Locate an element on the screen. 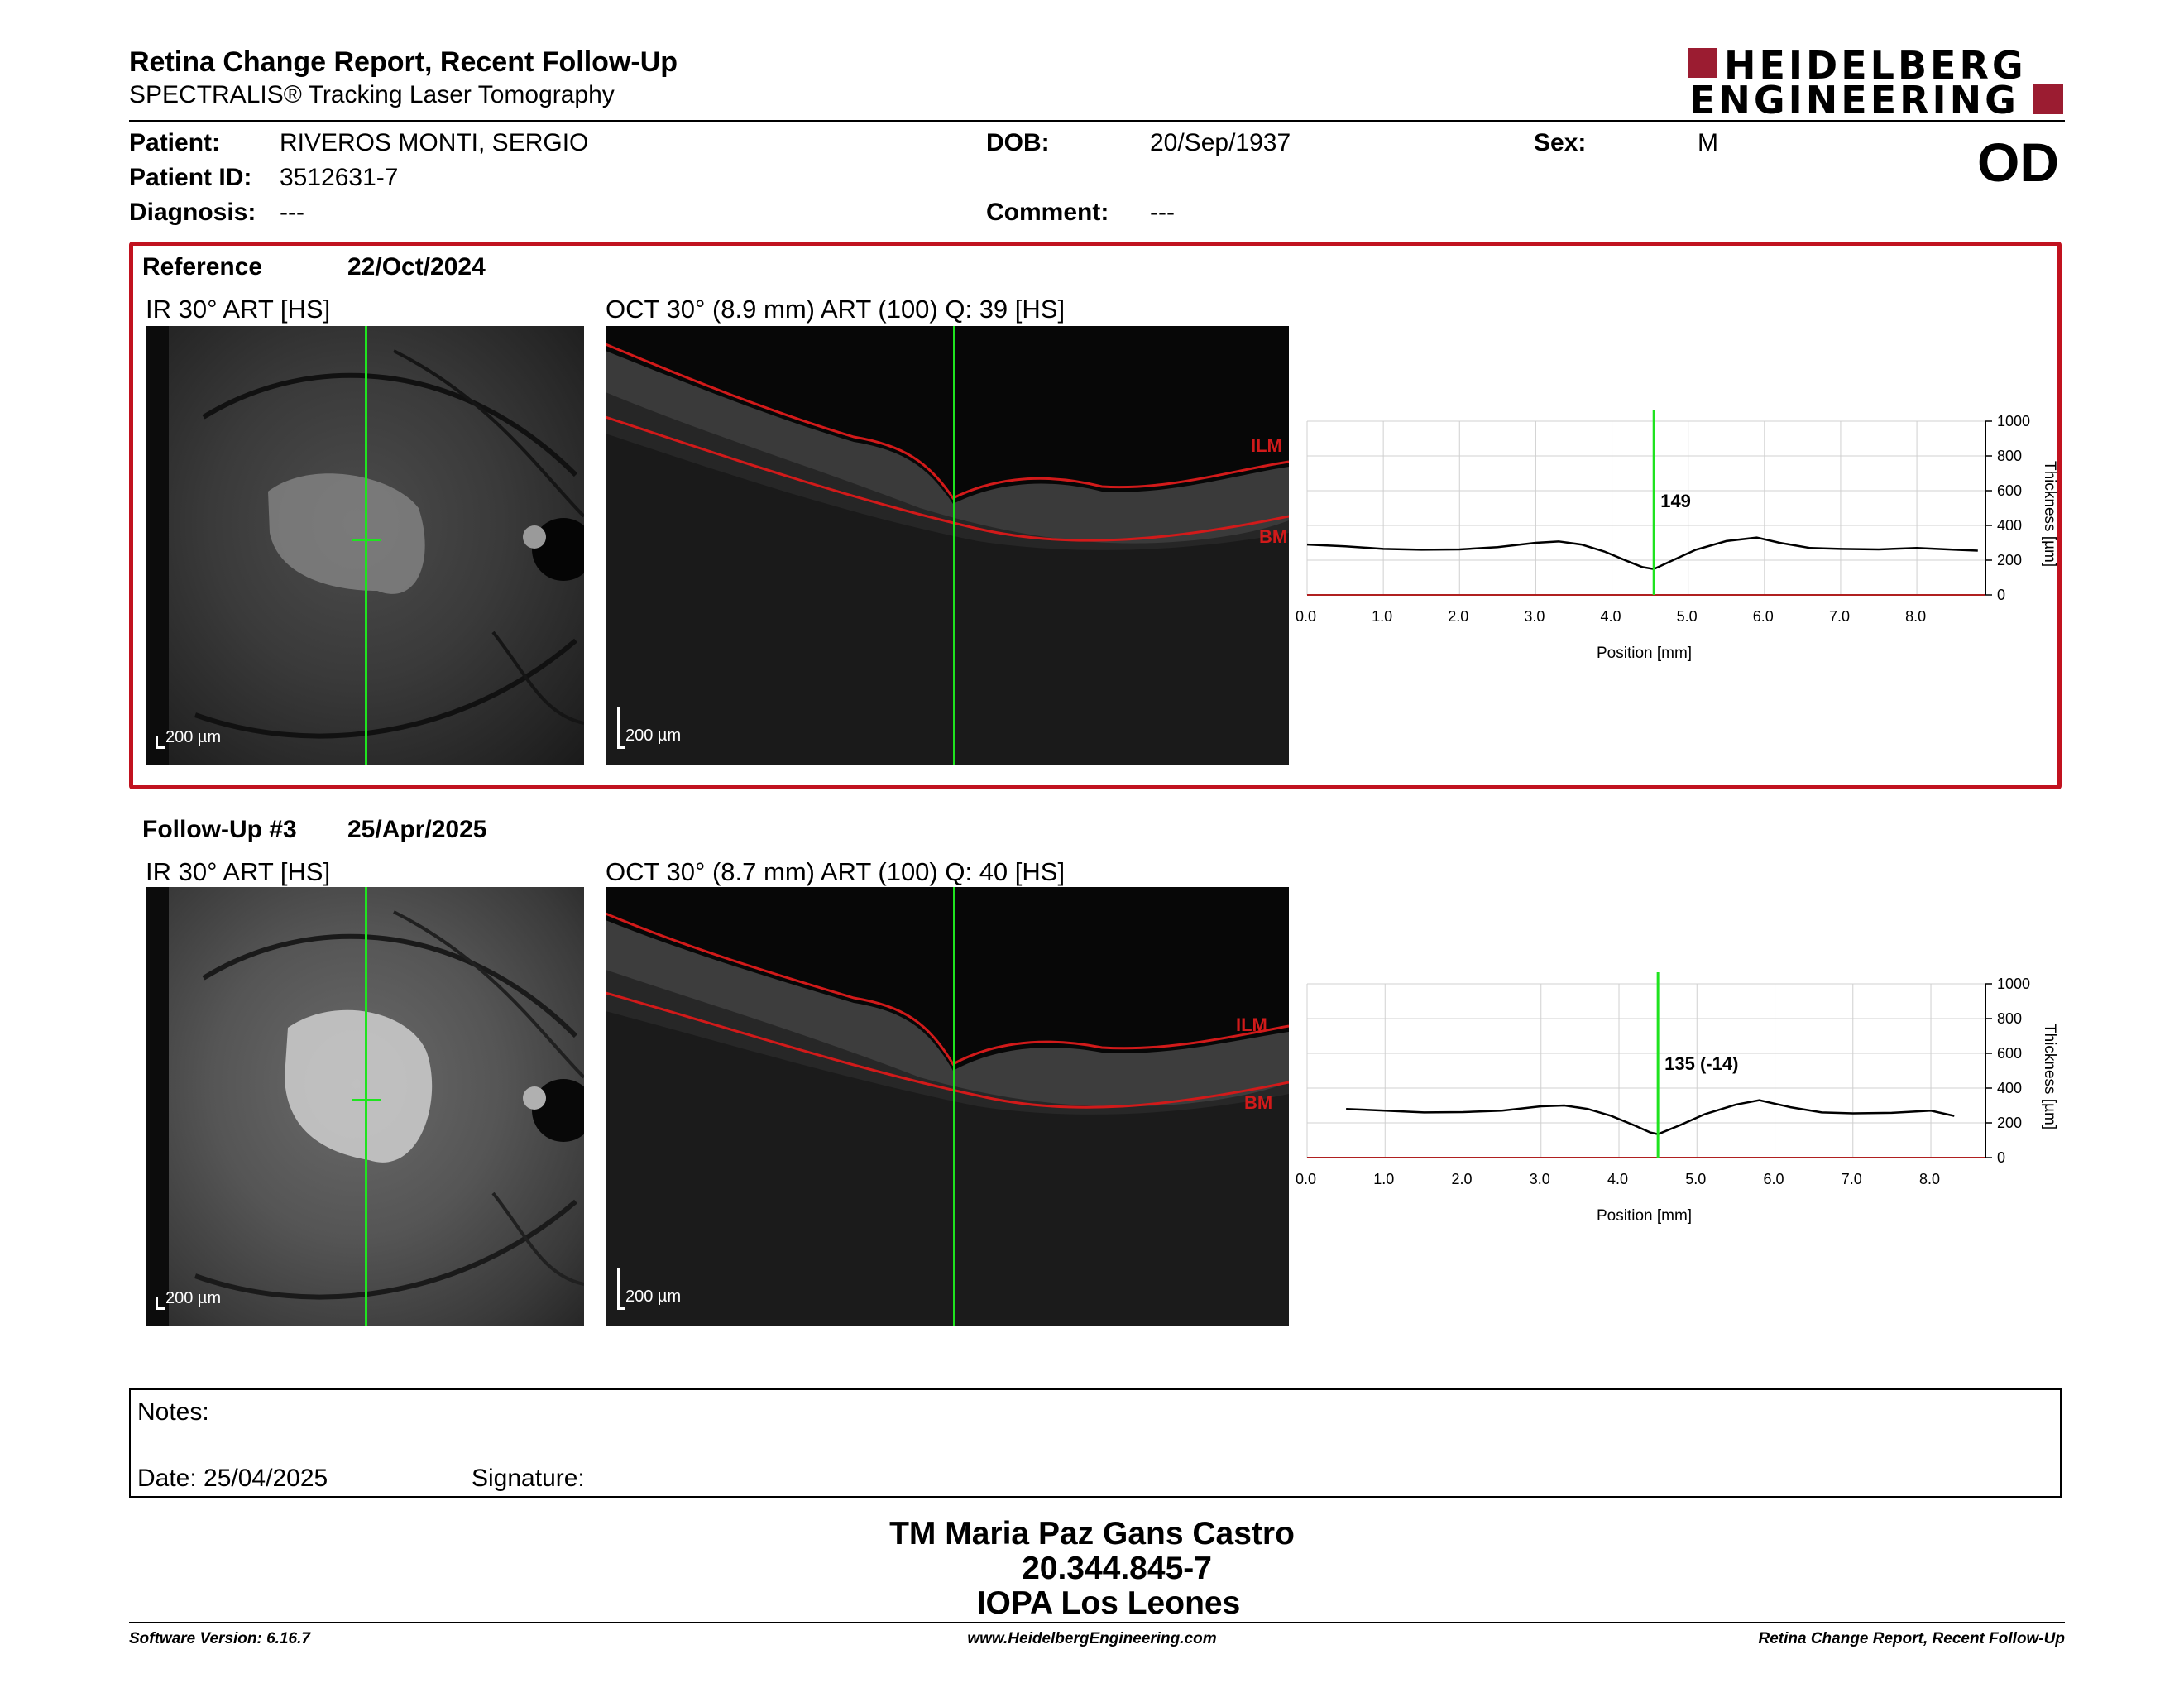 This screenshot has height=1688, width=2184. oct-title: OCT 30° (8.7 mm) ART (100) Q: 40 [HS] is located at coordinates (836, 871).